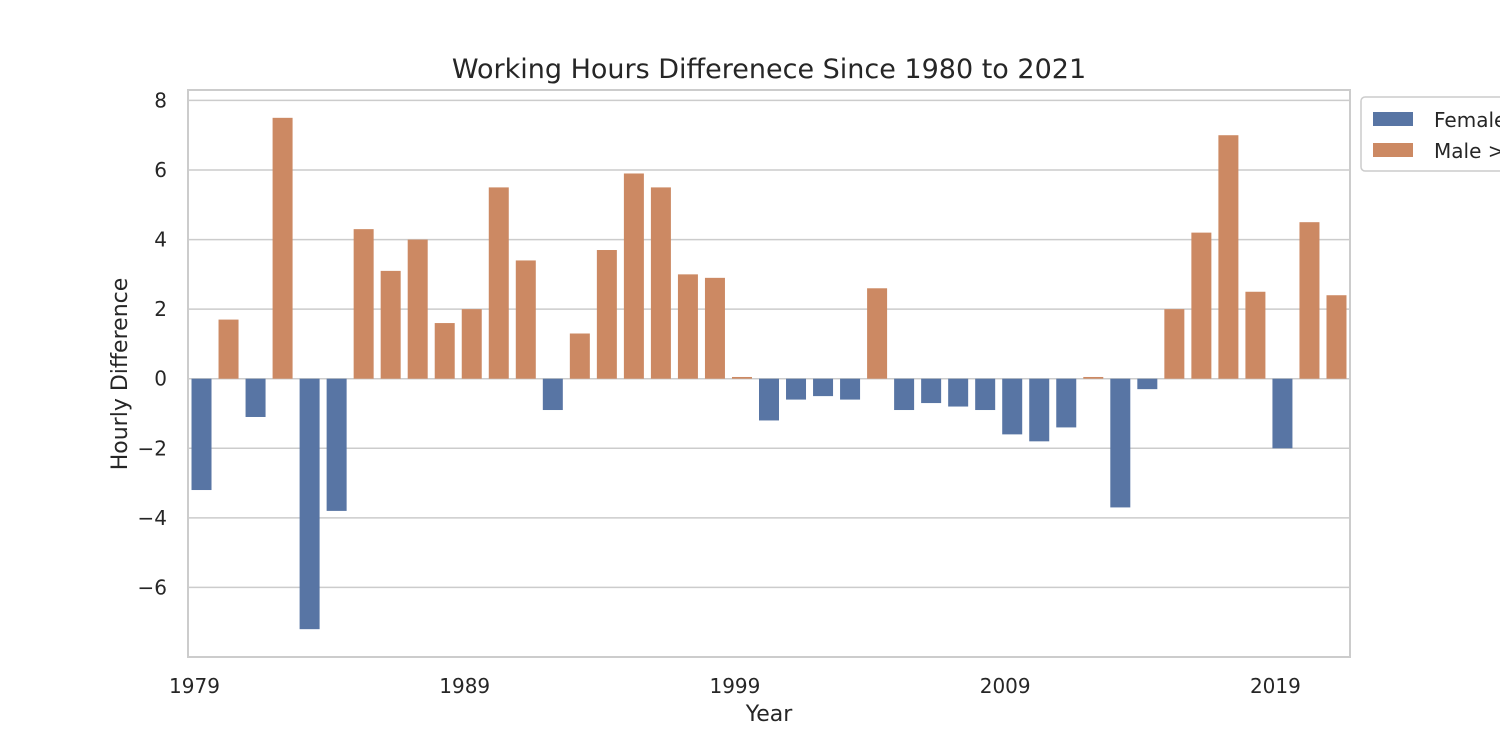 The width and height of the screenshot is (1500, 754). I want to click on y-axis-label: Hourly Difference, so click(120, 374).